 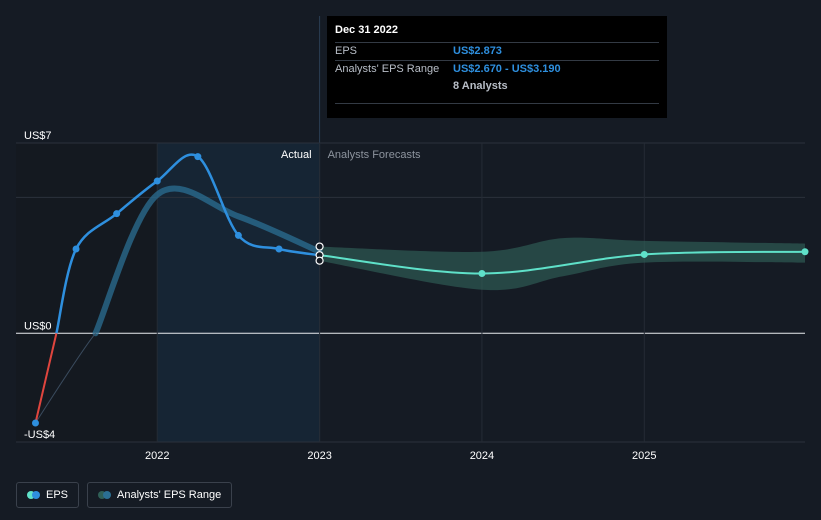 I want to click on tooltip-date: Dec 31 2022, so click(x=366, y=30).